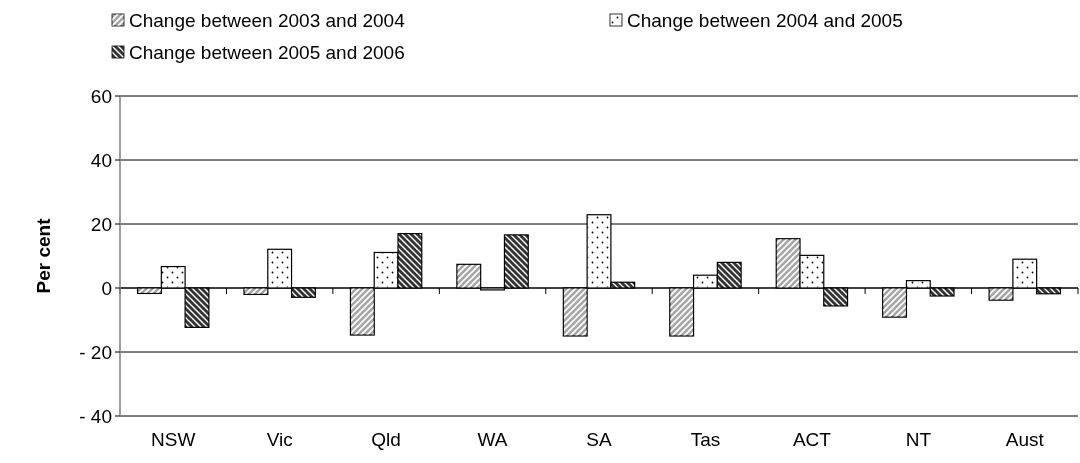 The image size is (1080, 463). I want to click on y-tick-label: 0, so click(106, 288).